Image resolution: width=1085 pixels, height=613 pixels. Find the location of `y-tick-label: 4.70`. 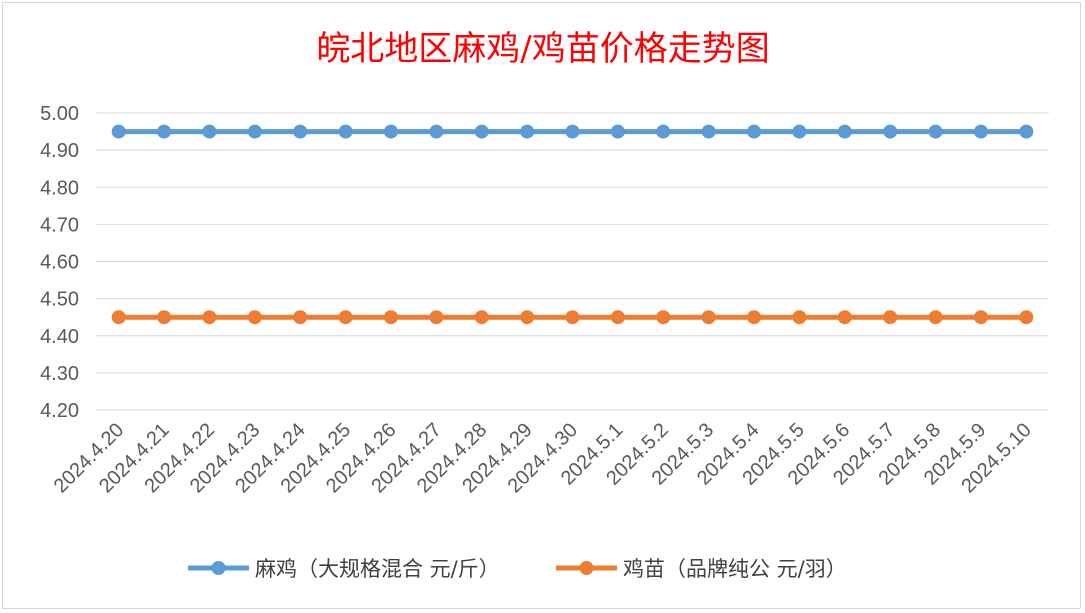

y-tick-label: 4.70 is located at coordinates (59, 225).